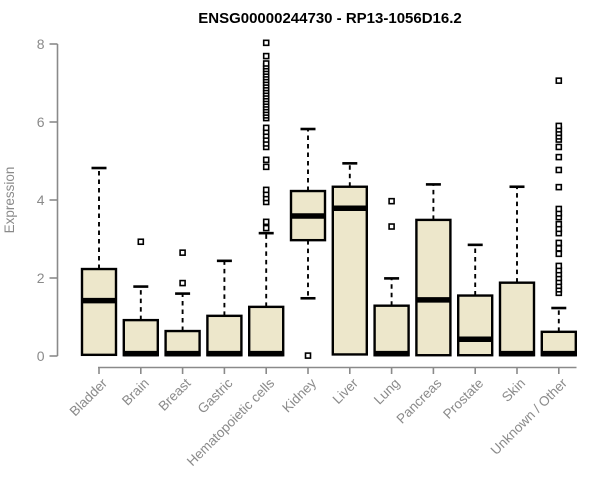  I want to click on y-tick-label: 2, so click(41, 278).